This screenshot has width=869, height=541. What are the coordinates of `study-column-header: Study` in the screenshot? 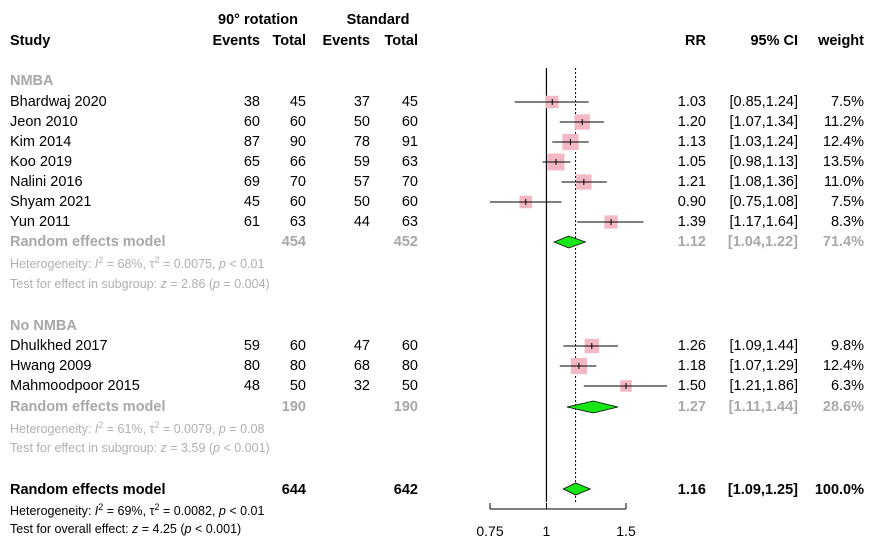 It's located at (30, 41).